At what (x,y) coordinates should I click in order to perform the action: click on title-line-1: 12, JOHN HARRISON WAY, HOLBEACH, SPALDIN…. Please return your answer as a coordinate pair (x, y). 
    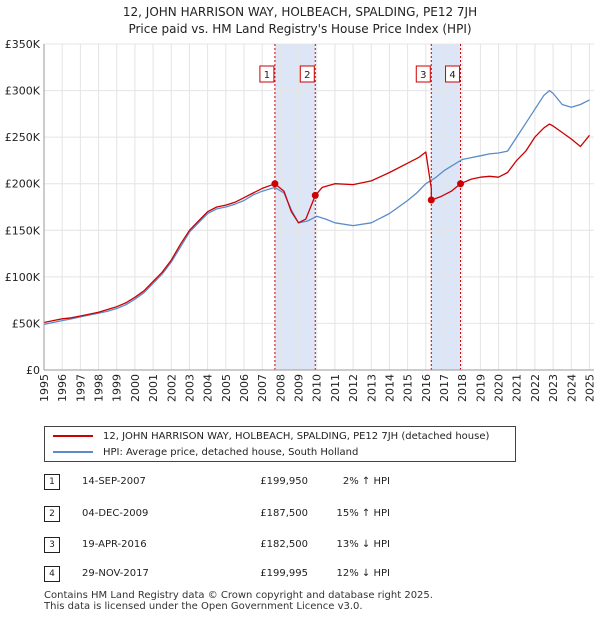
    Looking at the image, I should click on (300, 12).